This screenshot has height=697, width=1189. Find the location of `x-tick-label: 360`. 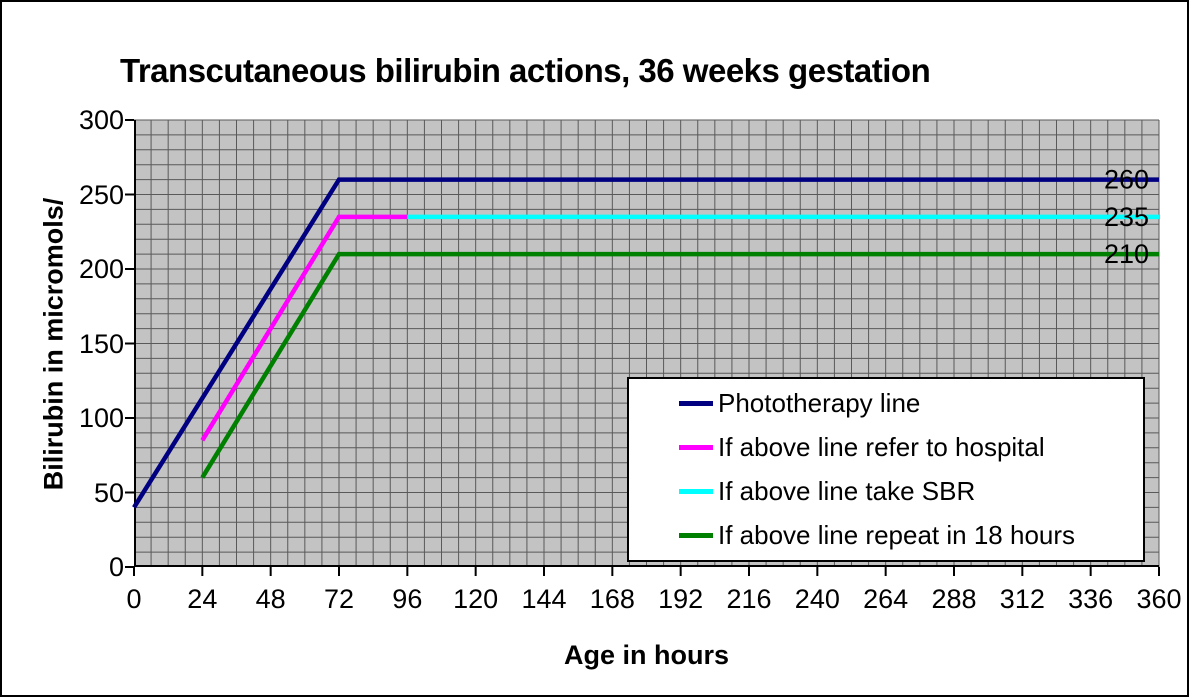

x-tick-label: 360 is located at coordinates (1159, 599).